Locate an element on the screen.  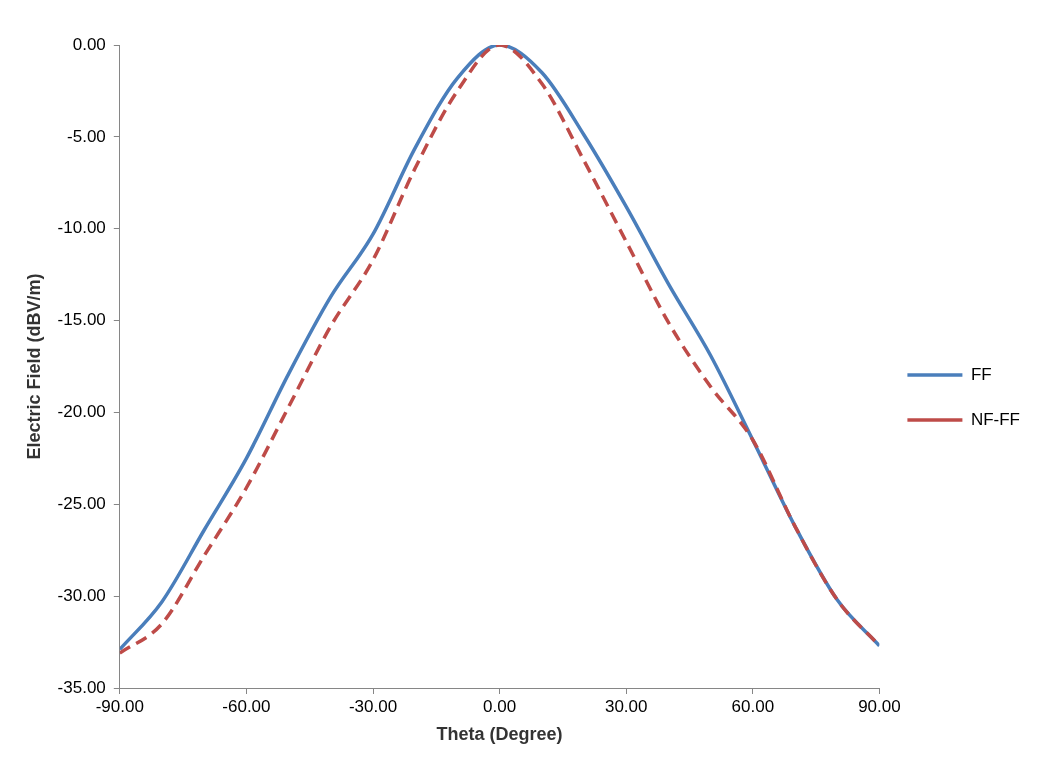
legend-label: NF-FF is located at coordinates (995, 419).